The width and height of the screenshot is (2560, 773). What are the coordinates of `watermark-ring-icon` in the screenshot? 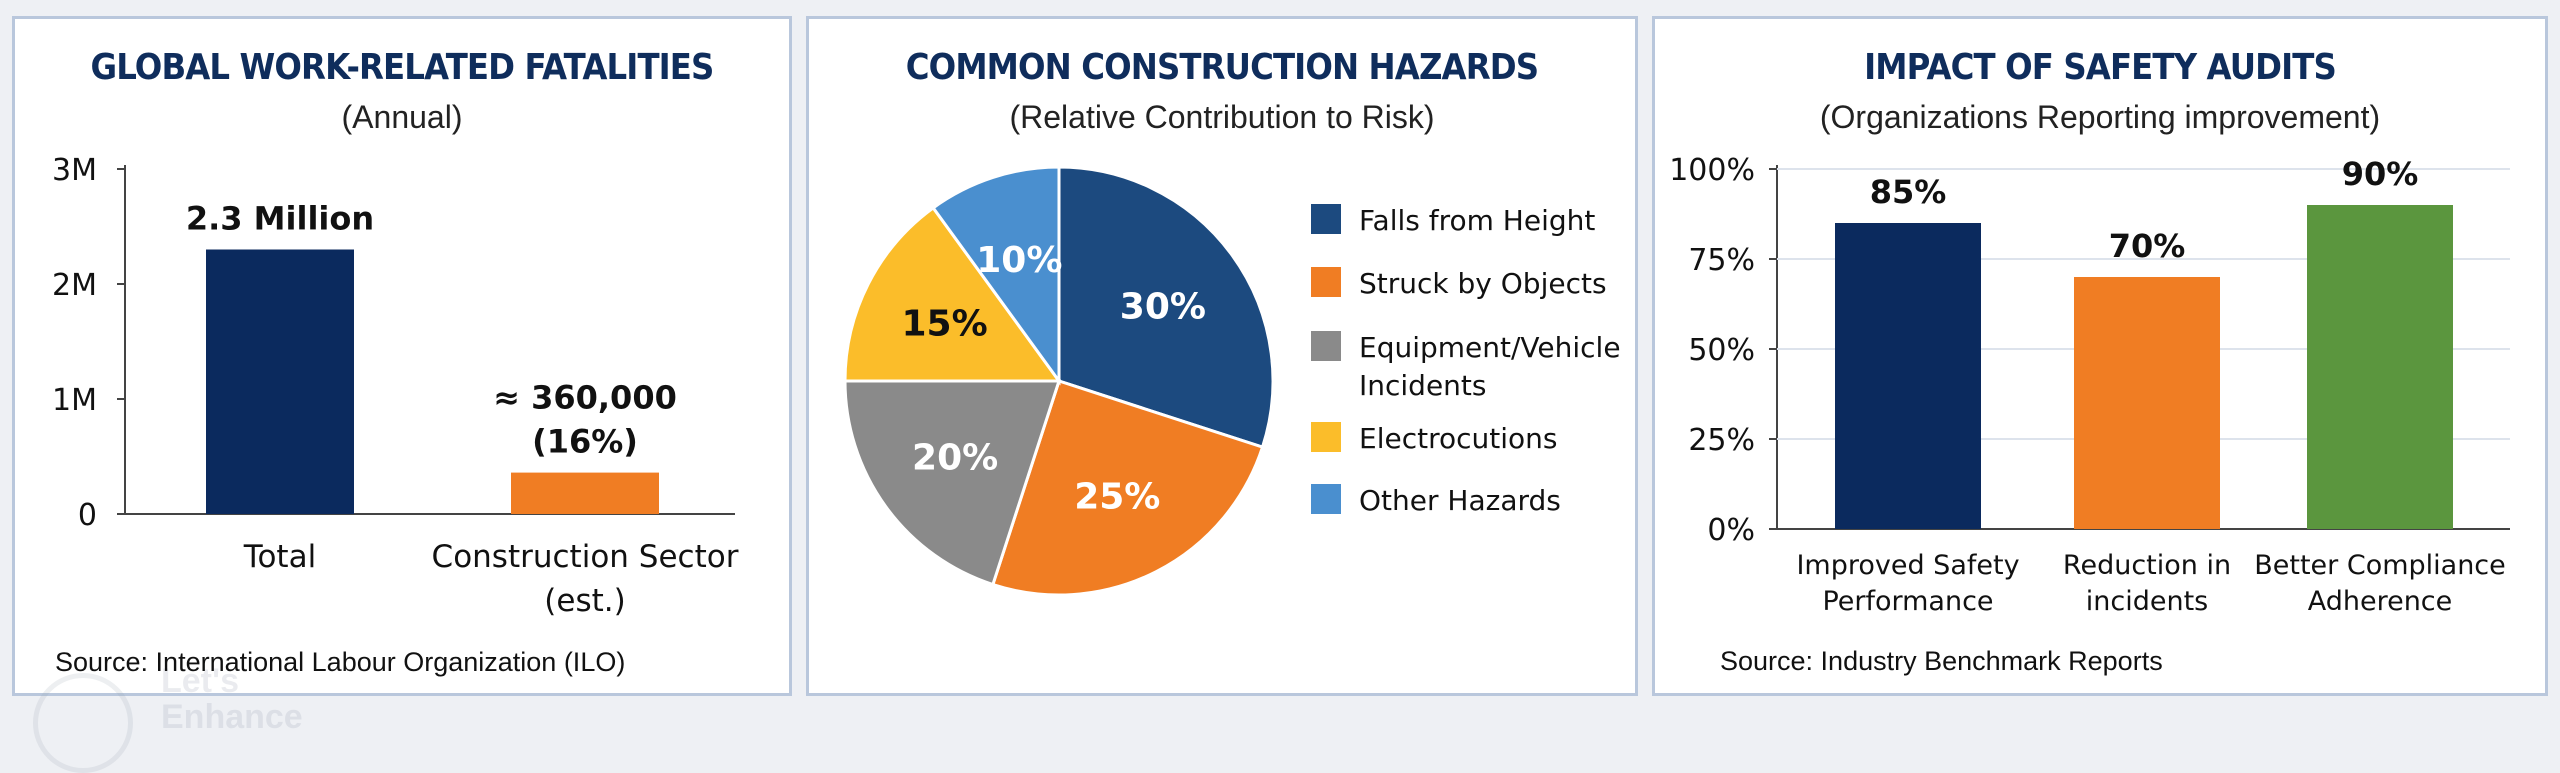 It's located at (83, 723).